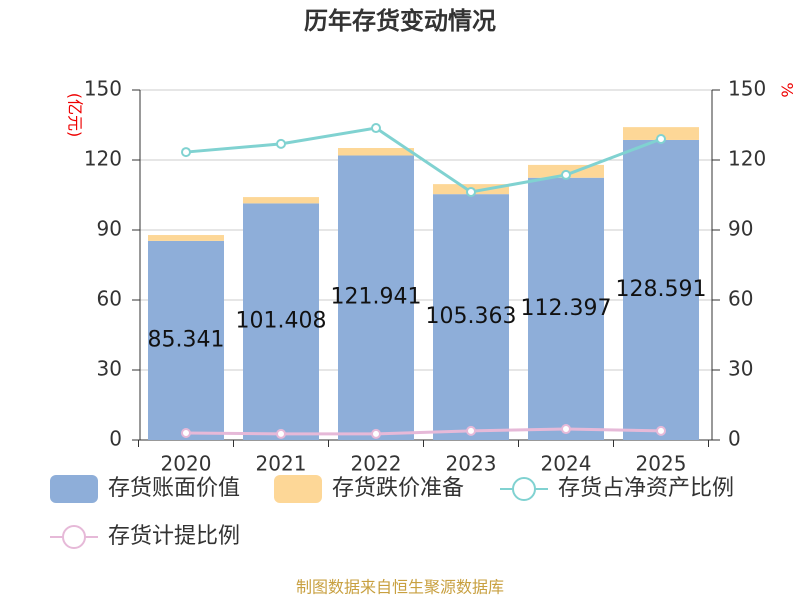 The image size is (800, 600). I want to click on data-label: 128.591, so click(661, 289).